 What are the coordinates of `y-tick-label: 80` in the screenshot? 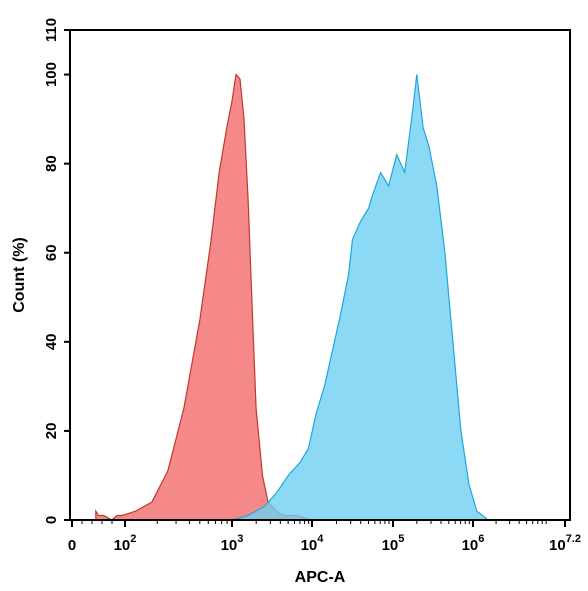 It's located at (51, 163).